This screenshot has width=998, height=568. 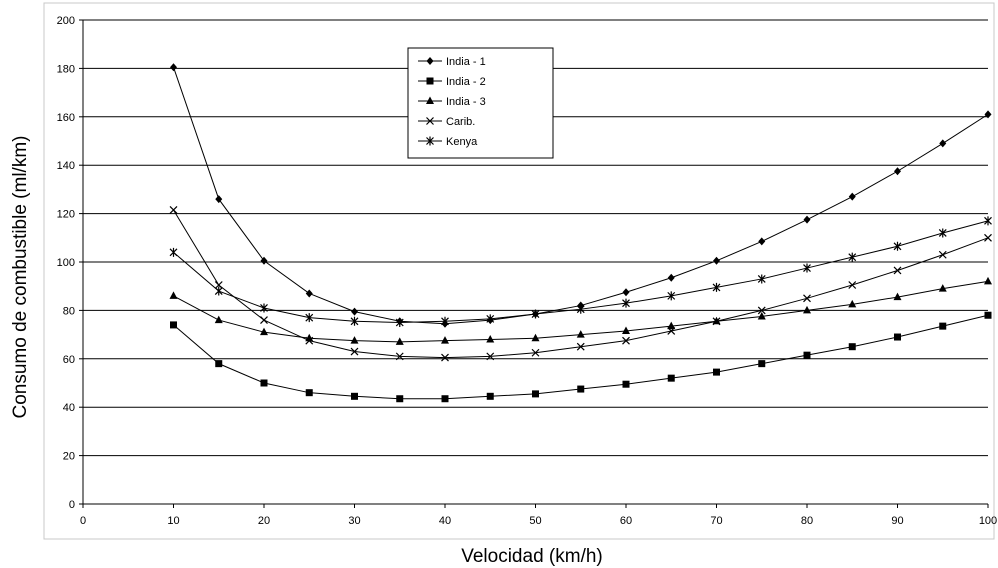 I want to click on point-carib-75-shape, so click(x=761, y=310).